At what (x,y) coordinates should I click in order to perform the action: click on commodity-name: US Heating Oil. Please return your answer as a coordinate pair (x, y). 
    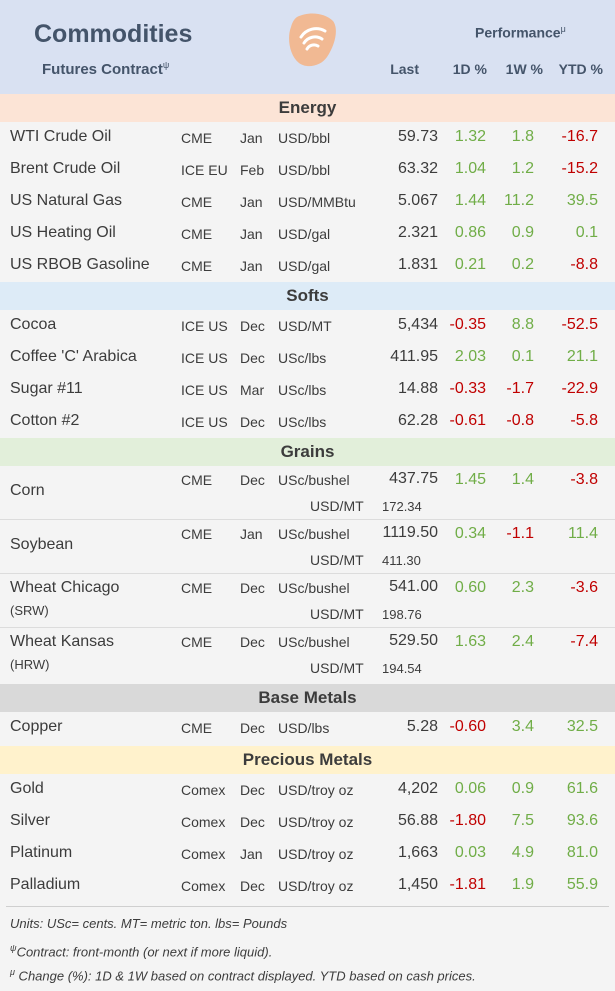
    Looking at the image, I should click on (63, 232).